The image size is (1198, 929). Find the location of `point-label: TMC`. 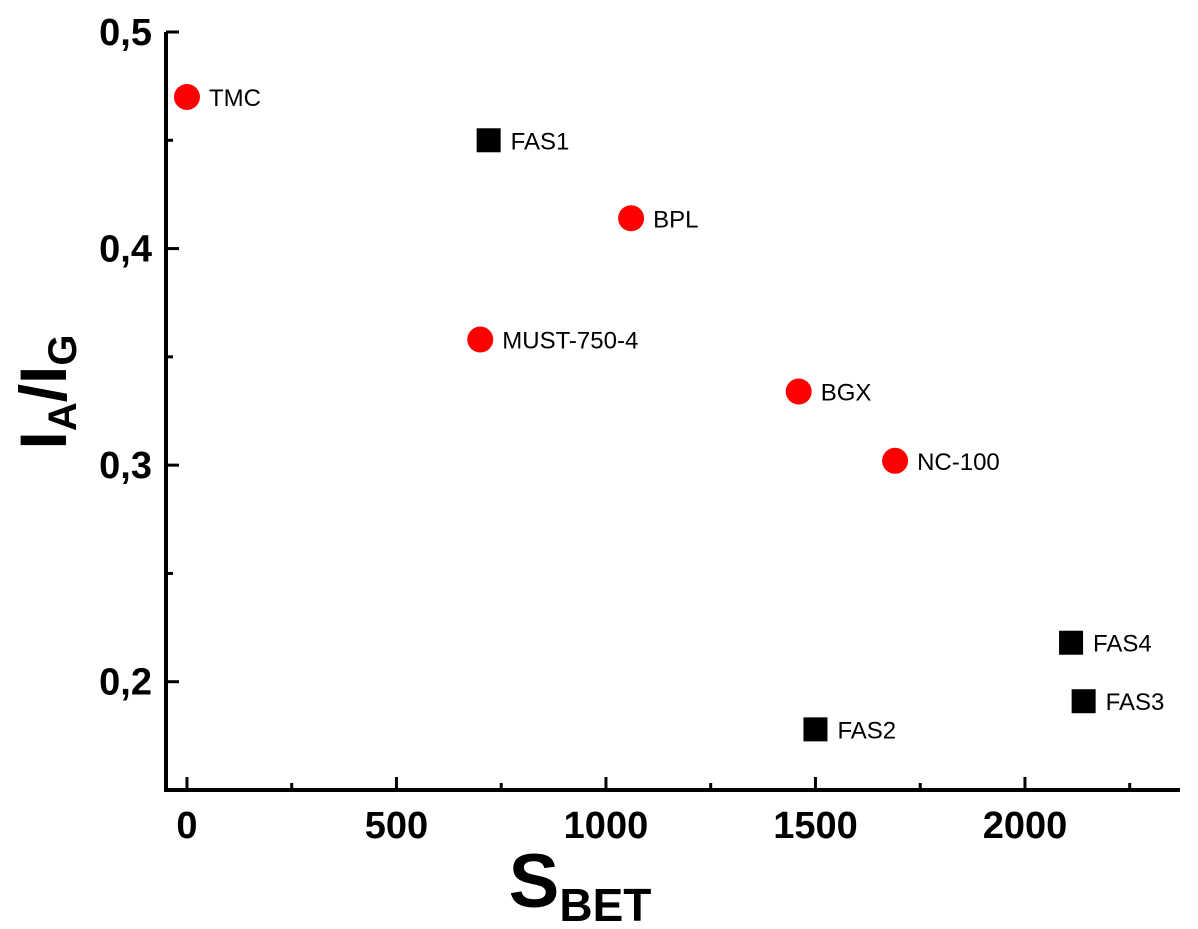

point-label: TMC is located at coordinates (235, 98).